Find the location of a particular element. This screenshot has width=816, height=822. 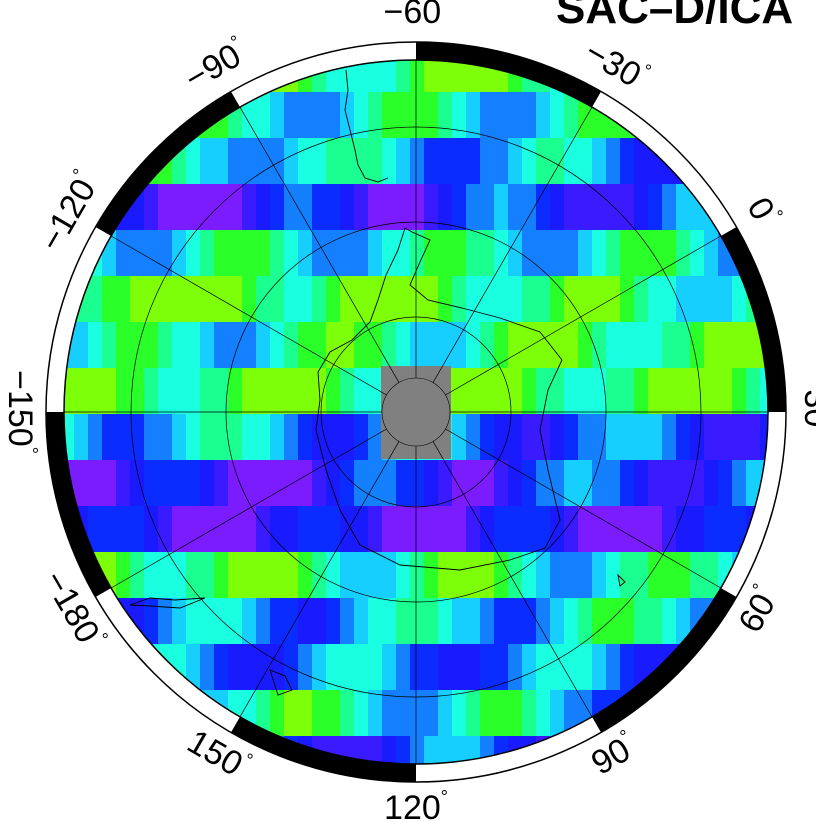

longitude-label: −60° is located at coordinates (416, 15).